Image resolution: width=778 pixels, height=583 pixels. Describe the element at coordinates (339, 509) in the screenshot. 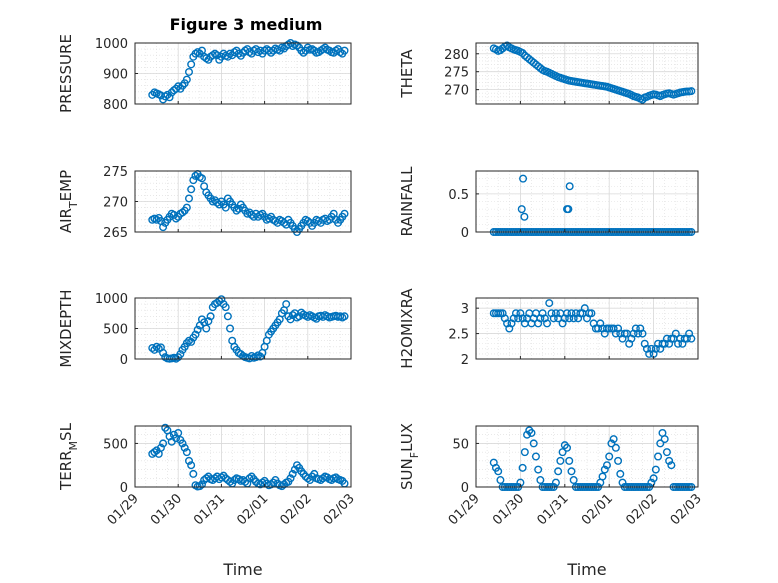

I see `x-tick-label: 02/03` at that location.